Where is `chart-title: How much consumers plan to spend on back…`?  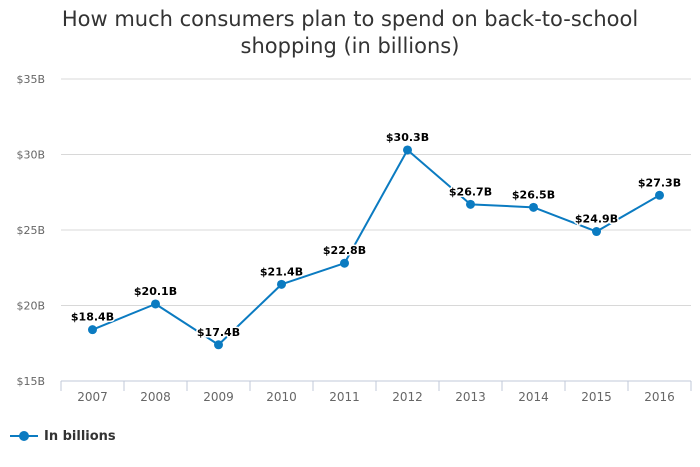 chart-title: How much consumers plan to spend on back… is located at coordinates (350, 33).